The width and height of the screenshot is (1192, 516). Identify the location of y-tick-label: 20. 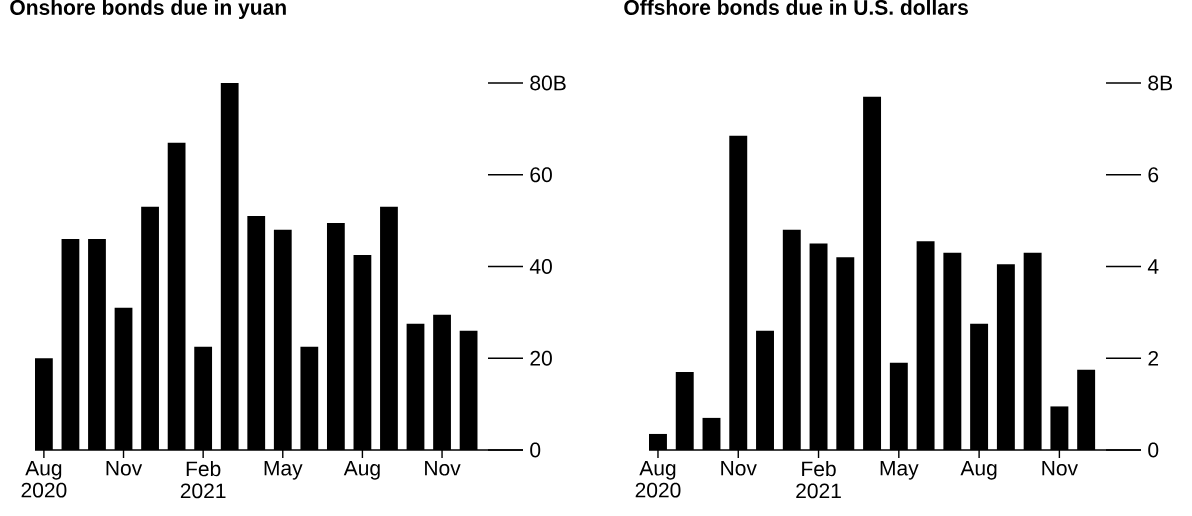
(541, 358).